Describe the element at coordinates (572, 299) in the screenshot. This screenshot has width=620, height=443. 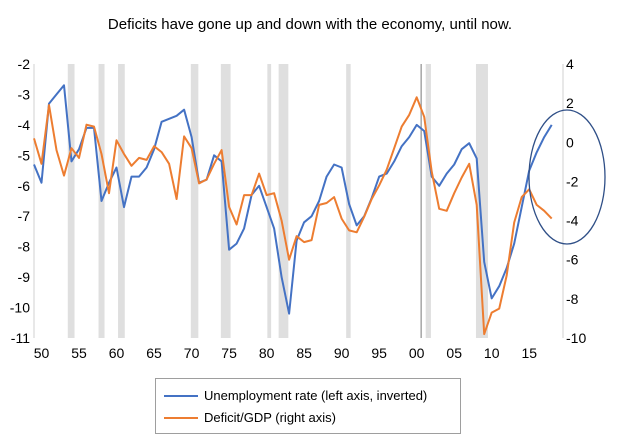
I see `right-tick-label: -8` at that location.